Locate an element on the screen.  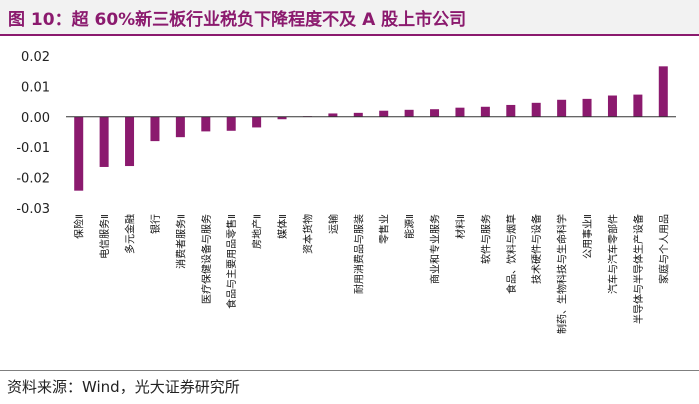
category-label: 运输 is located at coordinates (333, 224).